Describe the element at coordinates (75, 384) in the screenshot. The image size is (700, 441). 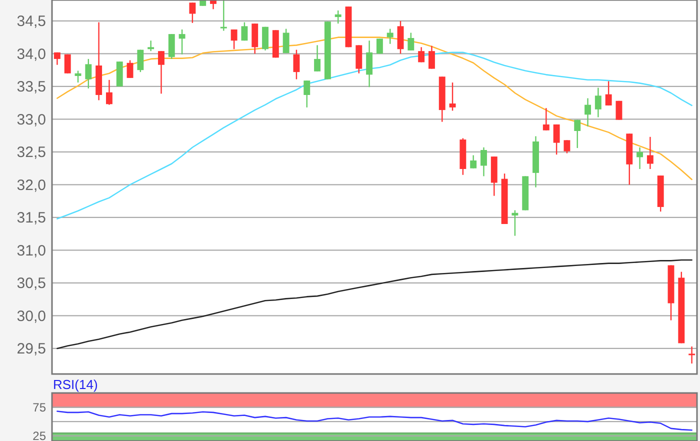
I see `chart-title: RSI(14)` at that location.